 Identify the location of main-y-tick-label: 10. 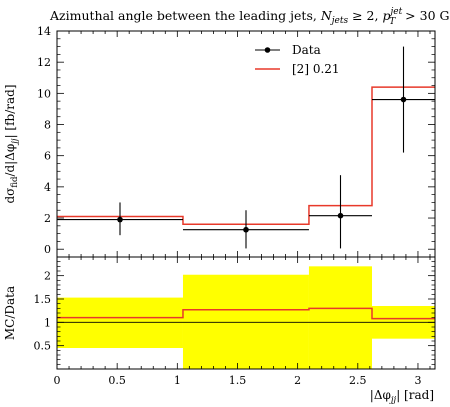
(44, 93).